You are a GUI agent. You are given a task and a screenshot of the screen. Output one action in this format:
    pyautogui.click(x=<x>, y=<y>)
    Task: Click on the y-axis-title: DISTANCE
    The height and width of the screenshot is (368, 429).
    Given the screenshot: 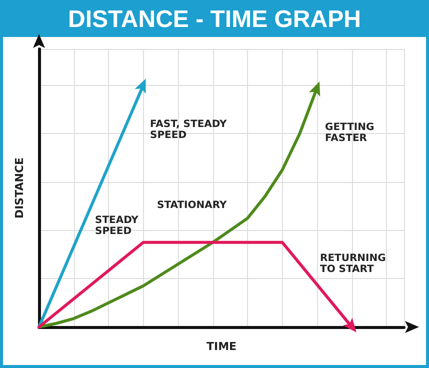 What is the action you would take?
    pyautogui.click(x=19, y=188)
    